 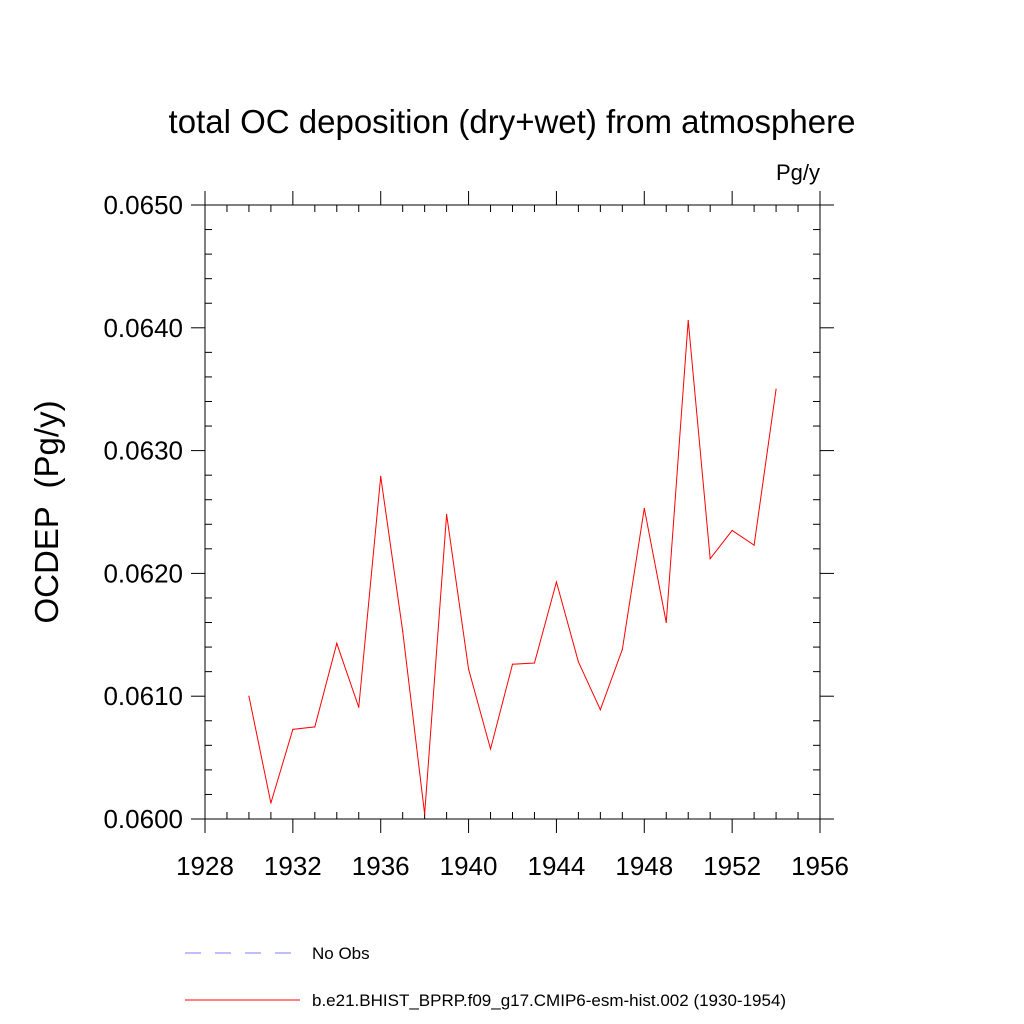 What do you see at coordinates (143, 205) in the screenshot?
I see `y-tick-label: 0.0650` at bounding box center [143, 205].